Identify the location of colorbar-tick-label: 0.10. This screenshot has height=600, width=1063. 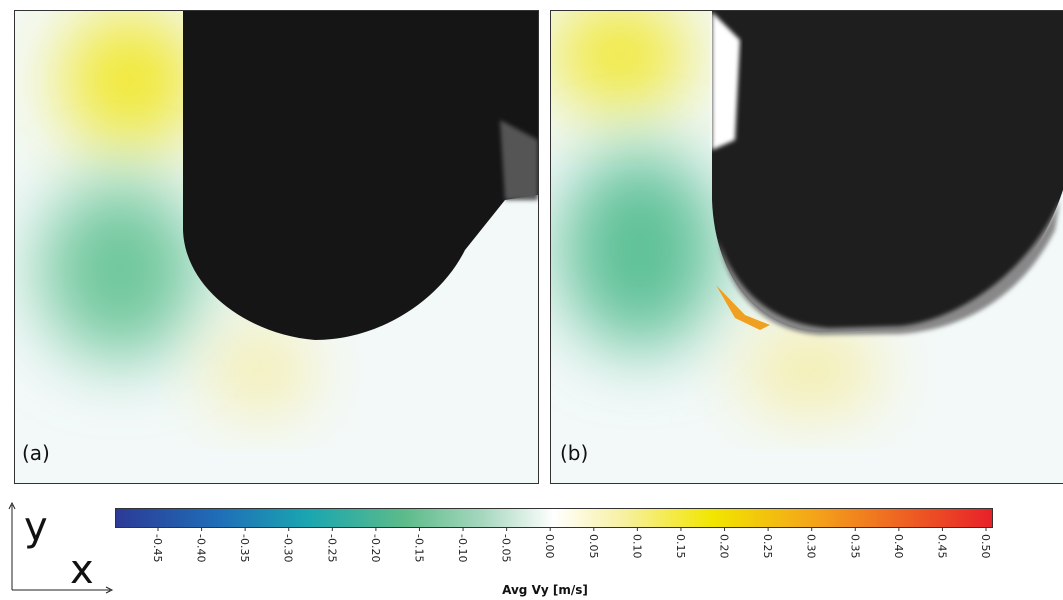
(636, 546).